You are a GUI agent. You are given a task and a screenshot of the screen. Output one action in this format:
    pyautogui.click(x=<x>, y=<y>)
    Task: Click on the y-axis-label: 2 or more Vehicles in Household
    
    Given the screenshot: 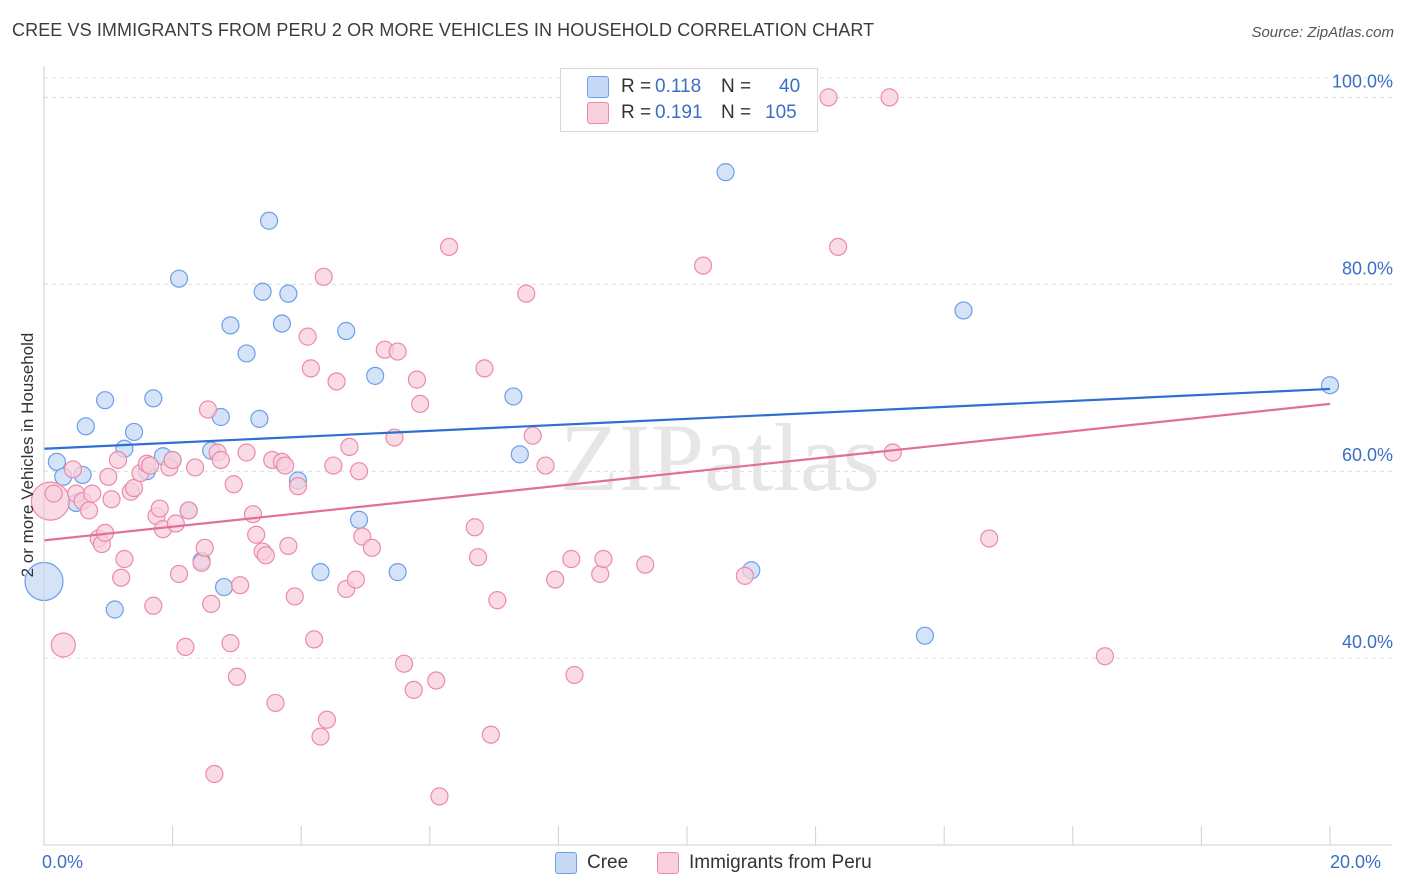 What is the action you would take?
    pyautogui.click(x=27, y=455)
    